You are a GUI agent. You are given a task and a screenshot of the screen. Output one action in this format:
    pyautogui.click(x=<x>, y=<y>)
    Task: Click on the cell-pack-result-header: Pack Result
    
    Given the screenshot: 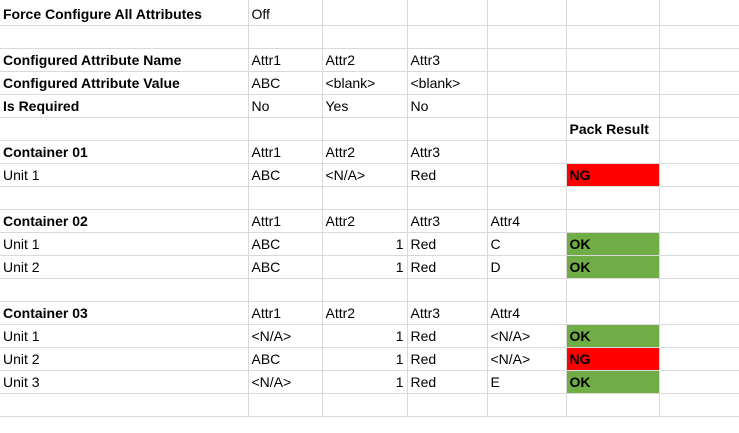 What is the action you would take?
    pyautogui.click(x=613, y=129)
    